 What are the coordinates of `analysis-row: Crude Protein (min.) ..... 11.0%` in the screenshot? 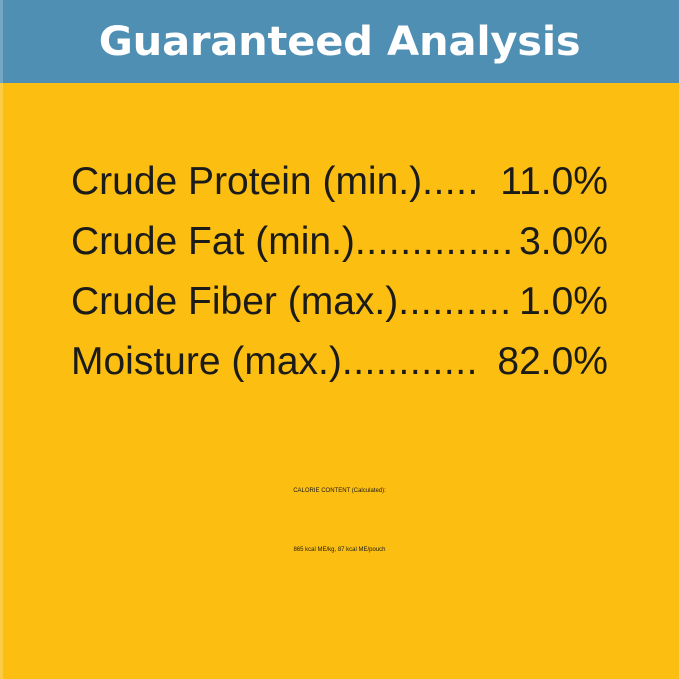 It's located at (339, 182).